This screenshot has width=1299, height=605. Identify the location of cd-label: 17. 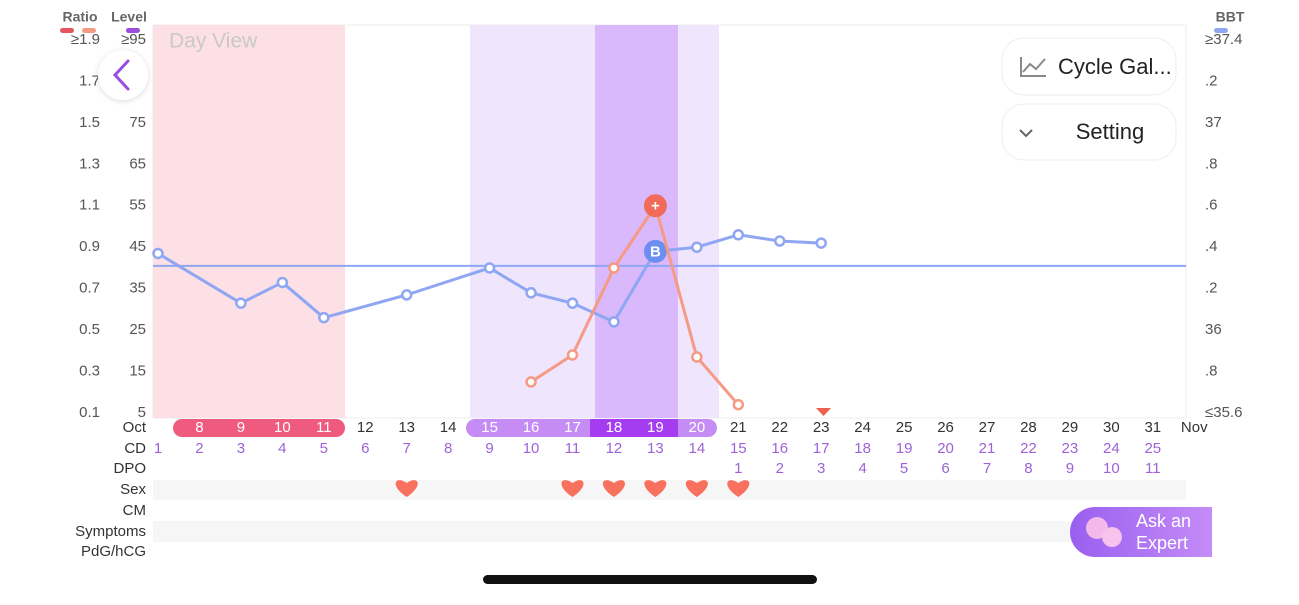
(821, 448).